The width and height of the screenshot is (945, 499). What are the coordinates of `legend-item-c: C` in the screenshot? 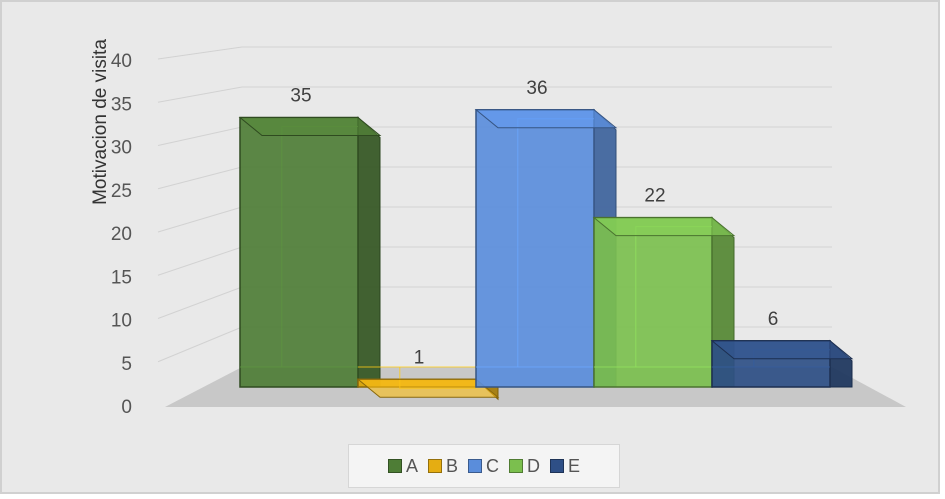 It's located at (483, 466).